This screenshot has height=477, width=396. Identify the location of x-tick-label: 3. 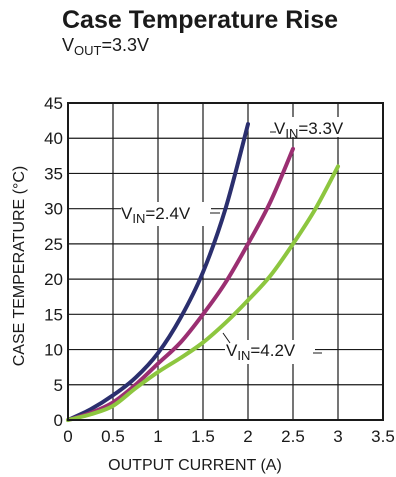
(337, 436).